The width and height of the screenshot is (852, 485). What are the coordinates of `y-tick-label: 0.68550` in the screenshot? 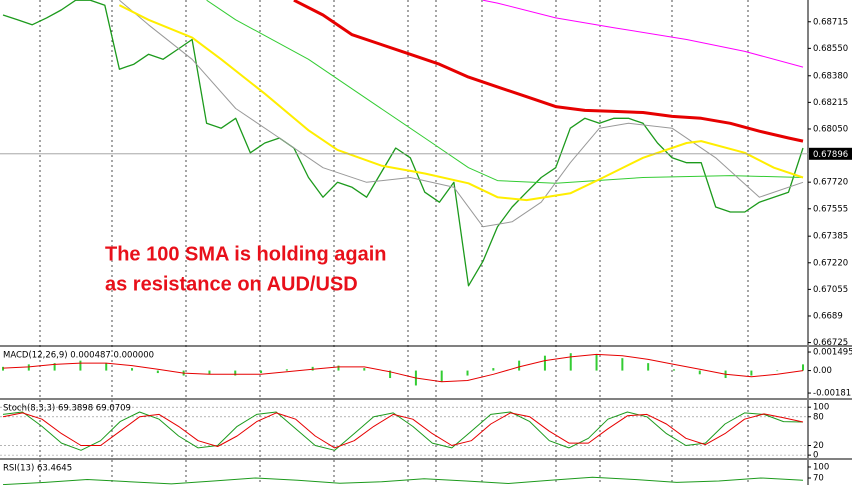 It's located at (830, 49).